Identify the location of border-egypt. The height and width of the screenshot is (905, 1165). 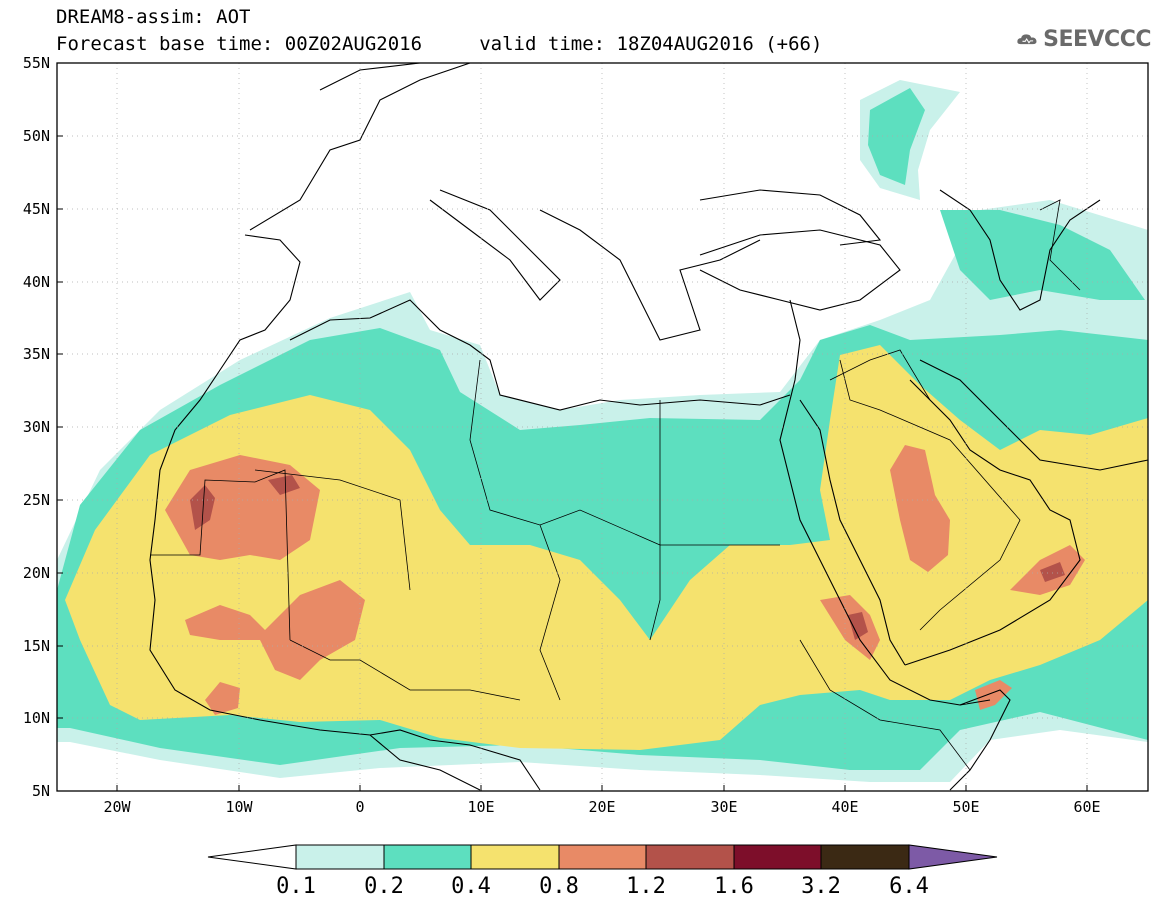
(719, 473).